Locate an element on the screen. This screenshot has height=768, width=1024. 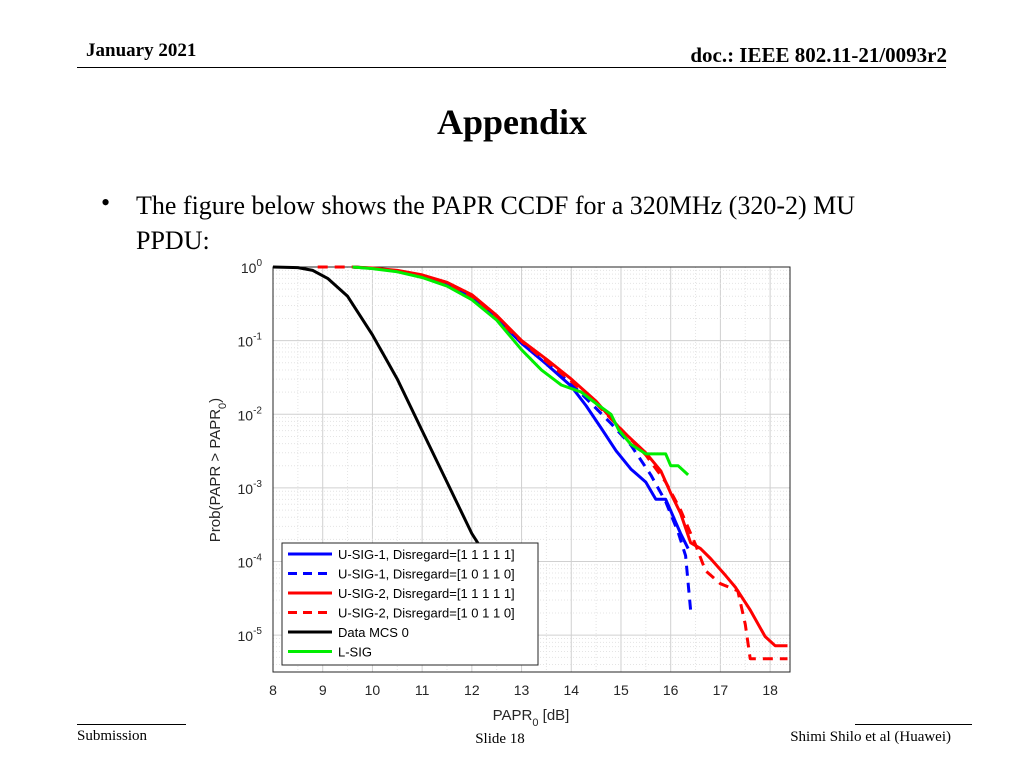
y-tick-label-exponent: -4 is located at coordinates (257, 558).